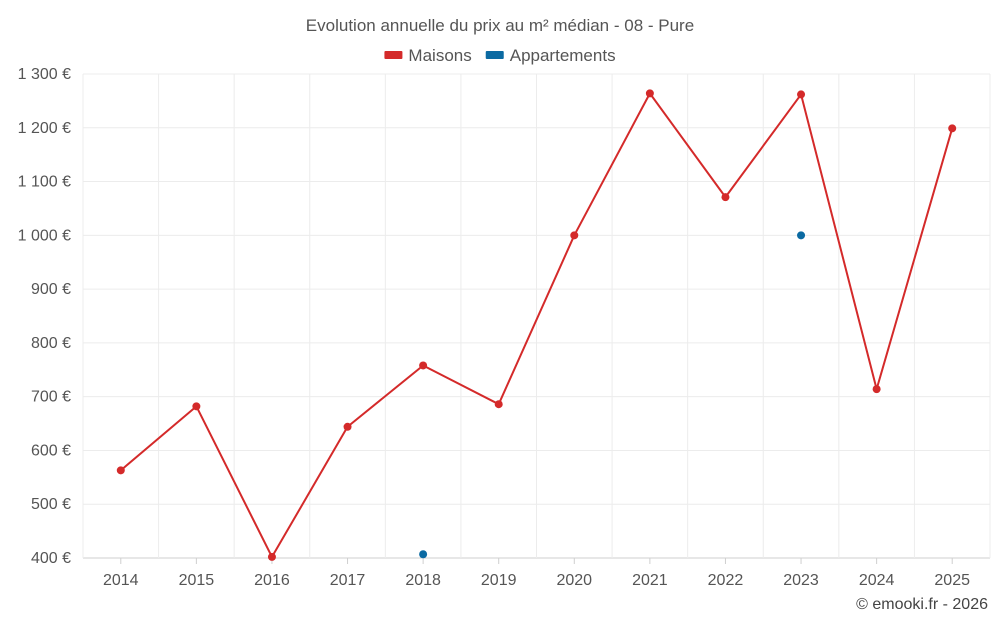 The width and height of the screenshot is (1000, 625). Describe the element at coordinates (650, 580) in the screenshot. I see `x-tick-label: 2021` at that location.